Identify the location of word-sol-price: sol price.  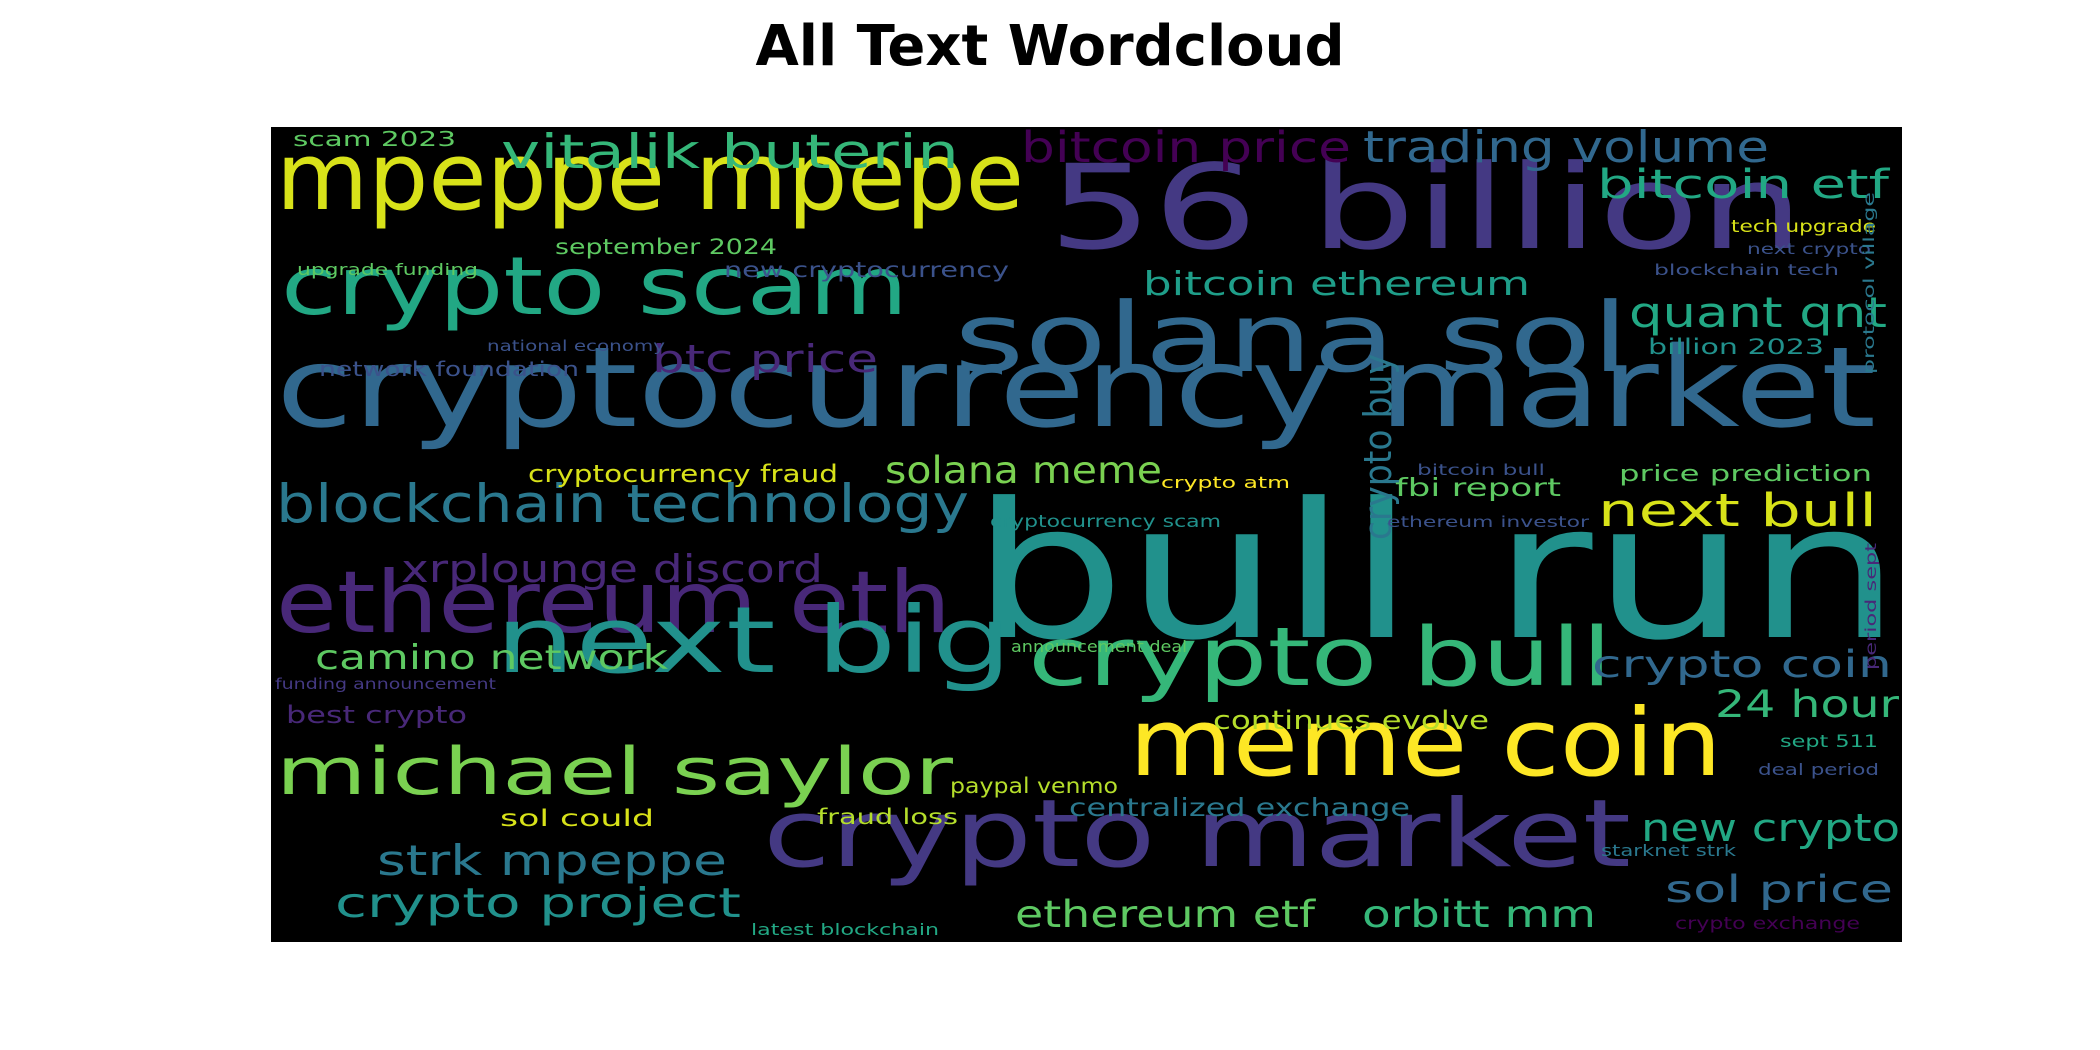
(1779, 889).